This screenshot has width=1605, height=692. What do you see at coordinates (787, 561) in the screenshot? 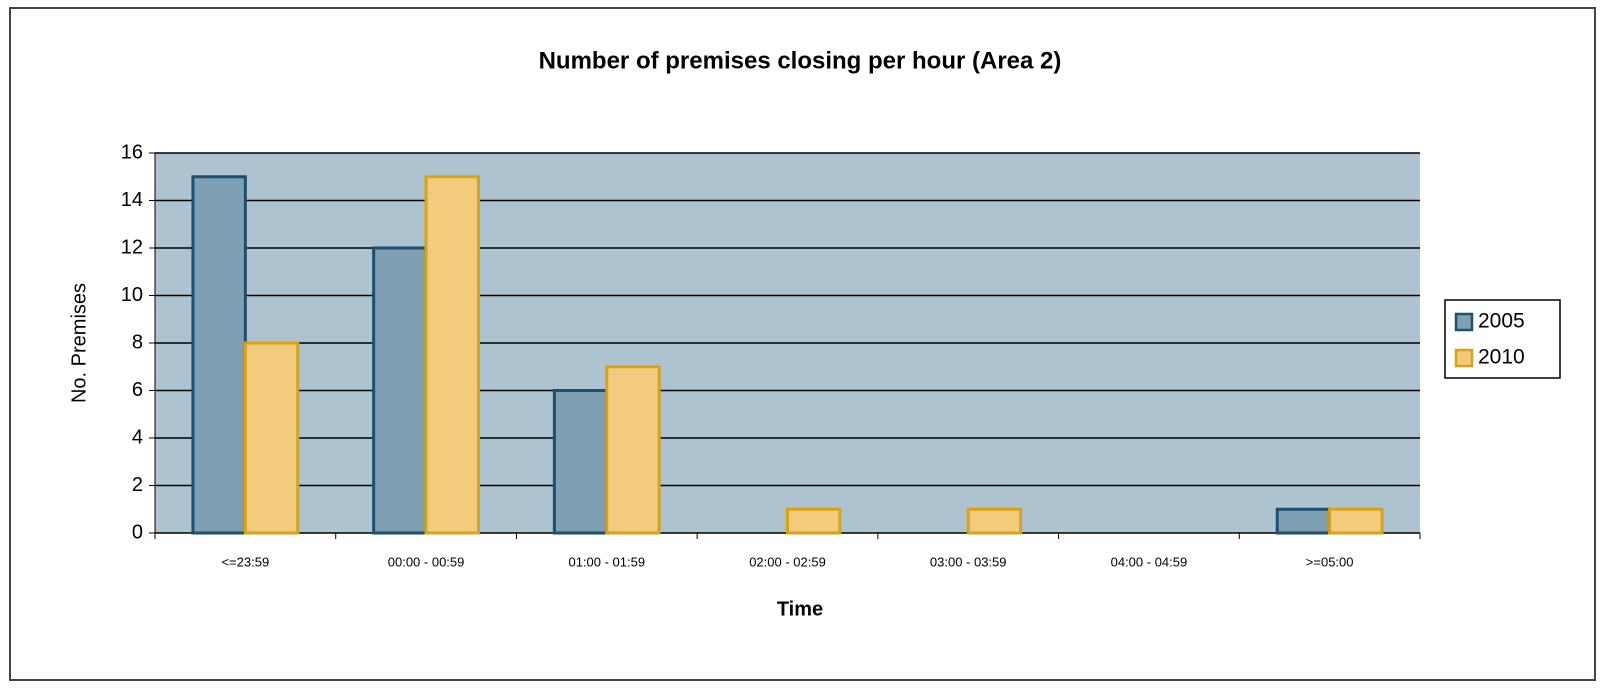
I see `x-tick-label: 02:00 - 02:59` at bounding box center [787, 561].